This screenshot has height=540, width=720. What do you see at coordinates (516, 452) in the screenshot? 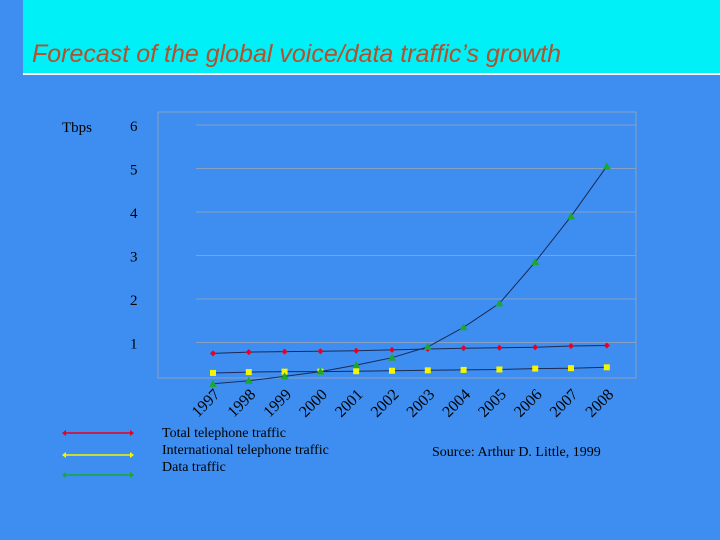
I see `source-note: Source: Arthur D. Little, 1999` at bounding box center [516, 452].